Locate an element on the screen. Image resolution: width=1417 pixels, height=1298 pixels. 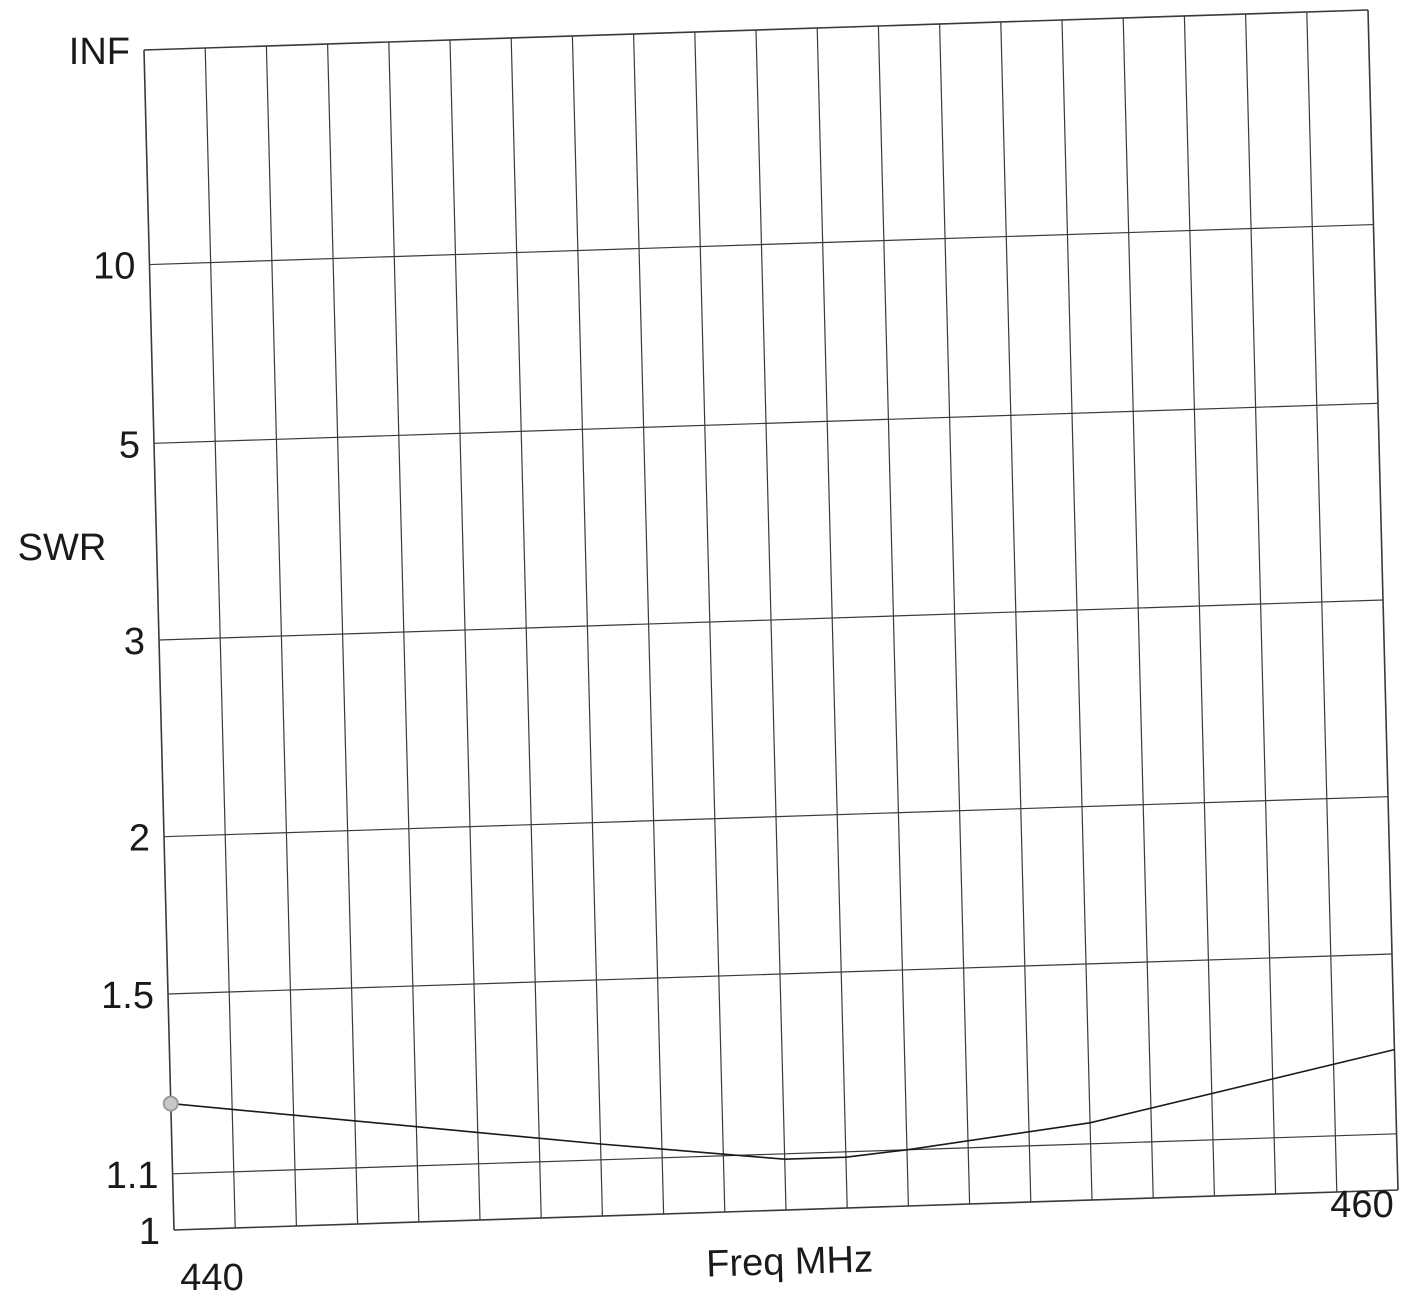
y-tick-label: 1 is located at coordinates (149, 1232).